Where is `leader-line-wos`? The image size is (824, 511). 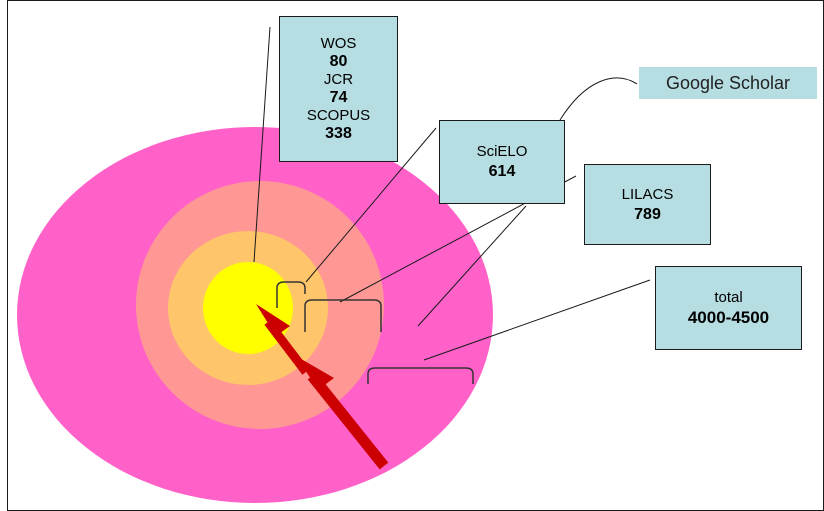 leader-line-wos is located at coordinates (262, 144).